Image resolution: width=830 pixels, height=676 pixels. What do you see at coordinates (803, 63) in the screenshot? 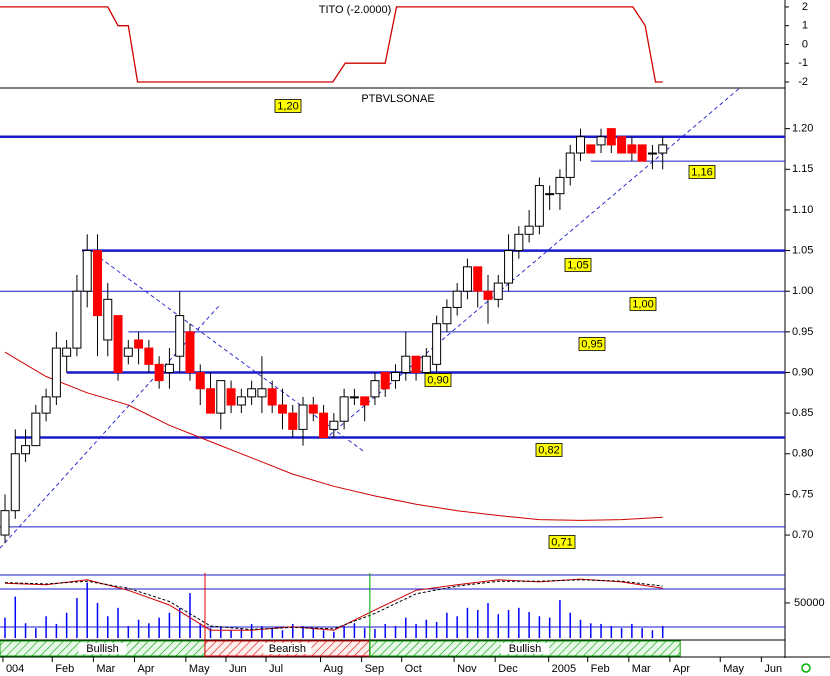
I see `indicator-tick-label: -1` at bounding box center [803, 63].